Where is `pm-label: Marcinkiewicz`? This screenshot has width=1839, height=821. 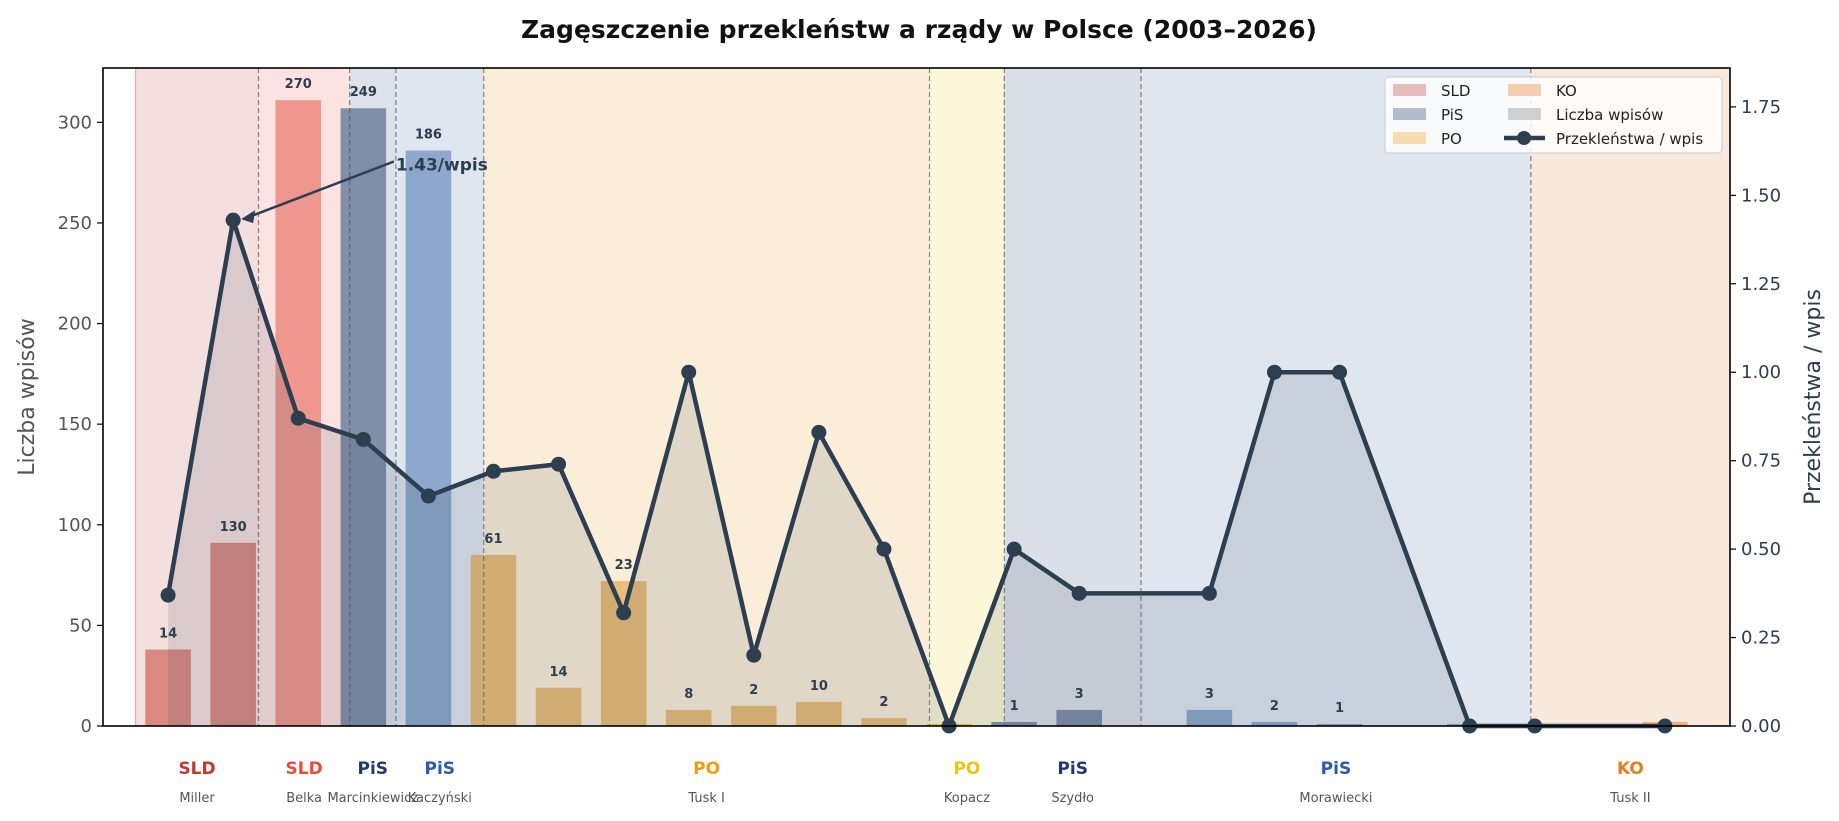
pm-label: Marcinkiewicz is located at coordinates (372, 798).